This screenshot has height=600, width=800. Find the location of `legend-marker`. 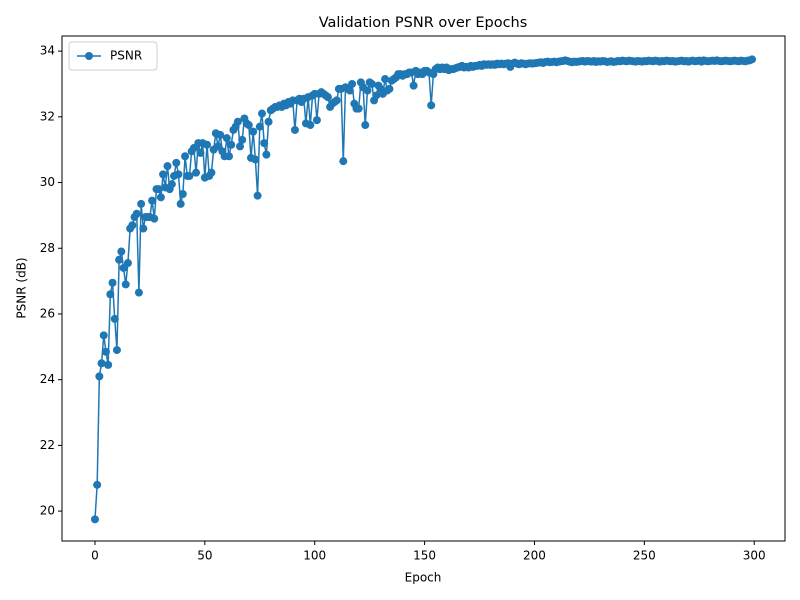

legend-marker is located at coordinates (89, 56).